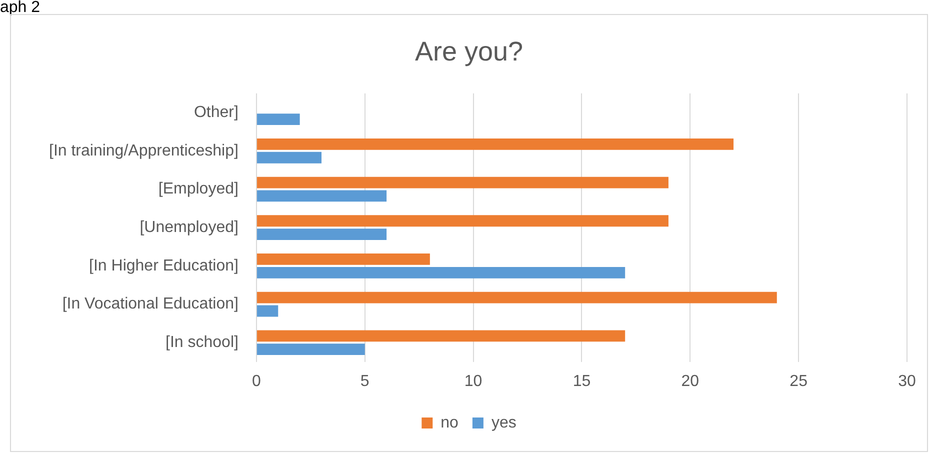 This screenshot has height=453, width=937. What do you see at coordinates (143, 151) in the screenshot?
I see `y-tick-label: [In training/Apprenticeship]` at bounding box center [143, 151].